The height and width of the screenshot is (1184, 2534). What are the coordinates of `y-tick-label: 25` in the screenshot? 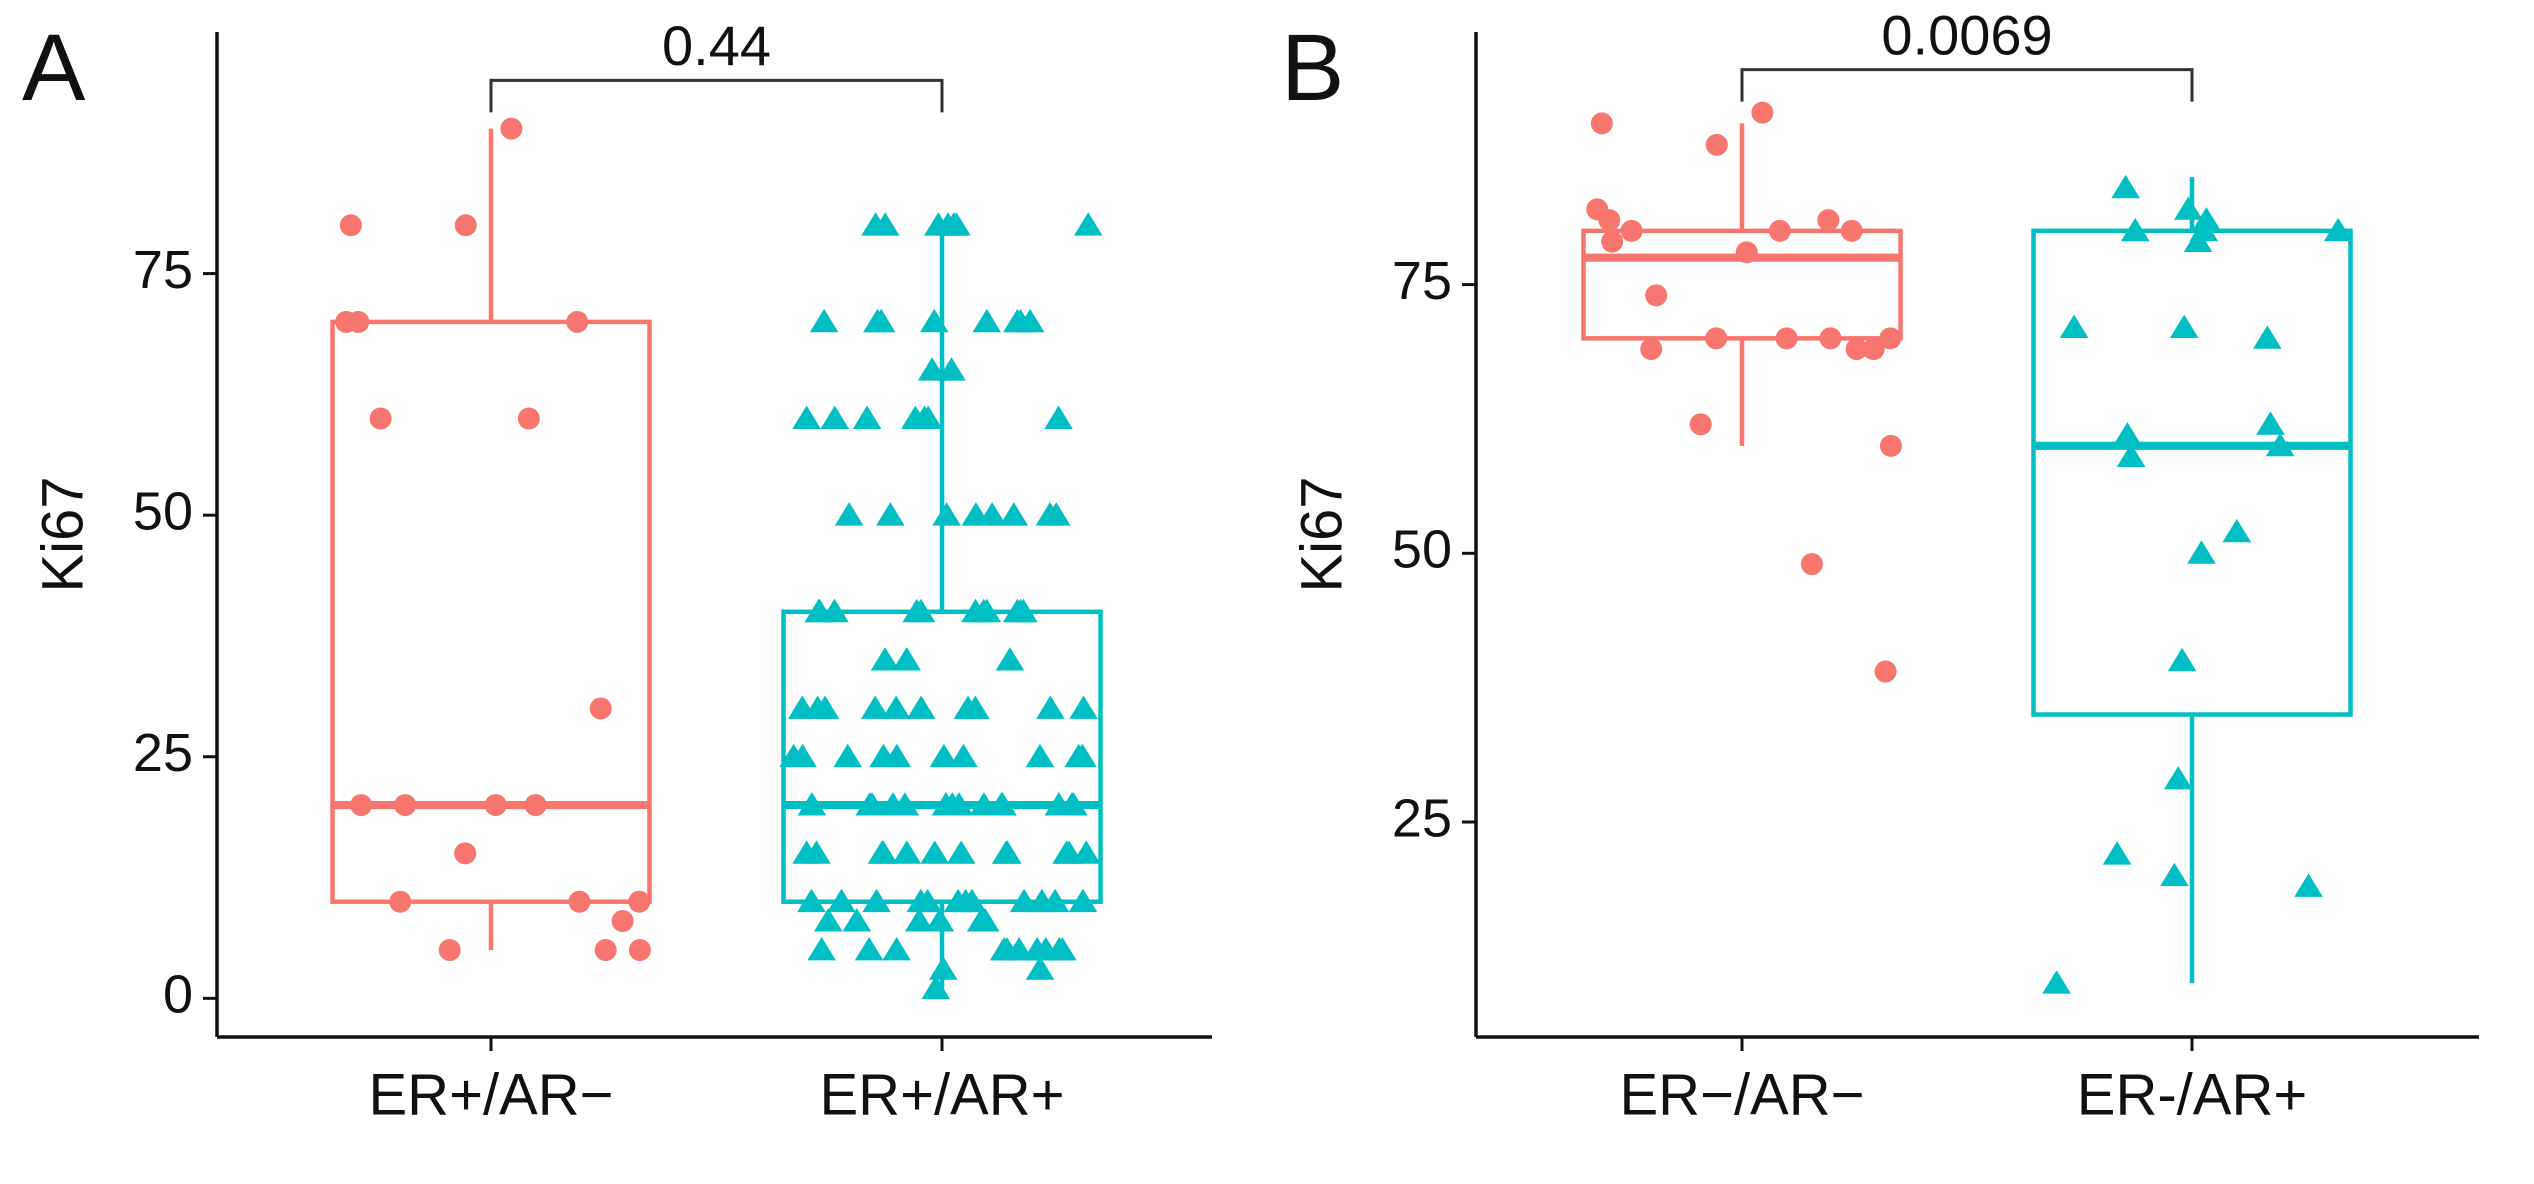 It's located at (163, 753).